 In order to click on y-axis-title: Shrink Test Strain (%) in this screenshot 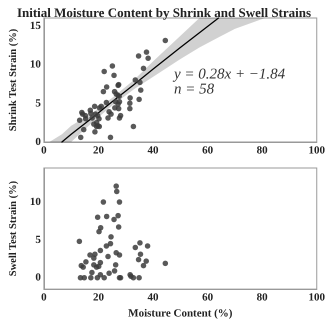, I will do `click(13, 80)`.